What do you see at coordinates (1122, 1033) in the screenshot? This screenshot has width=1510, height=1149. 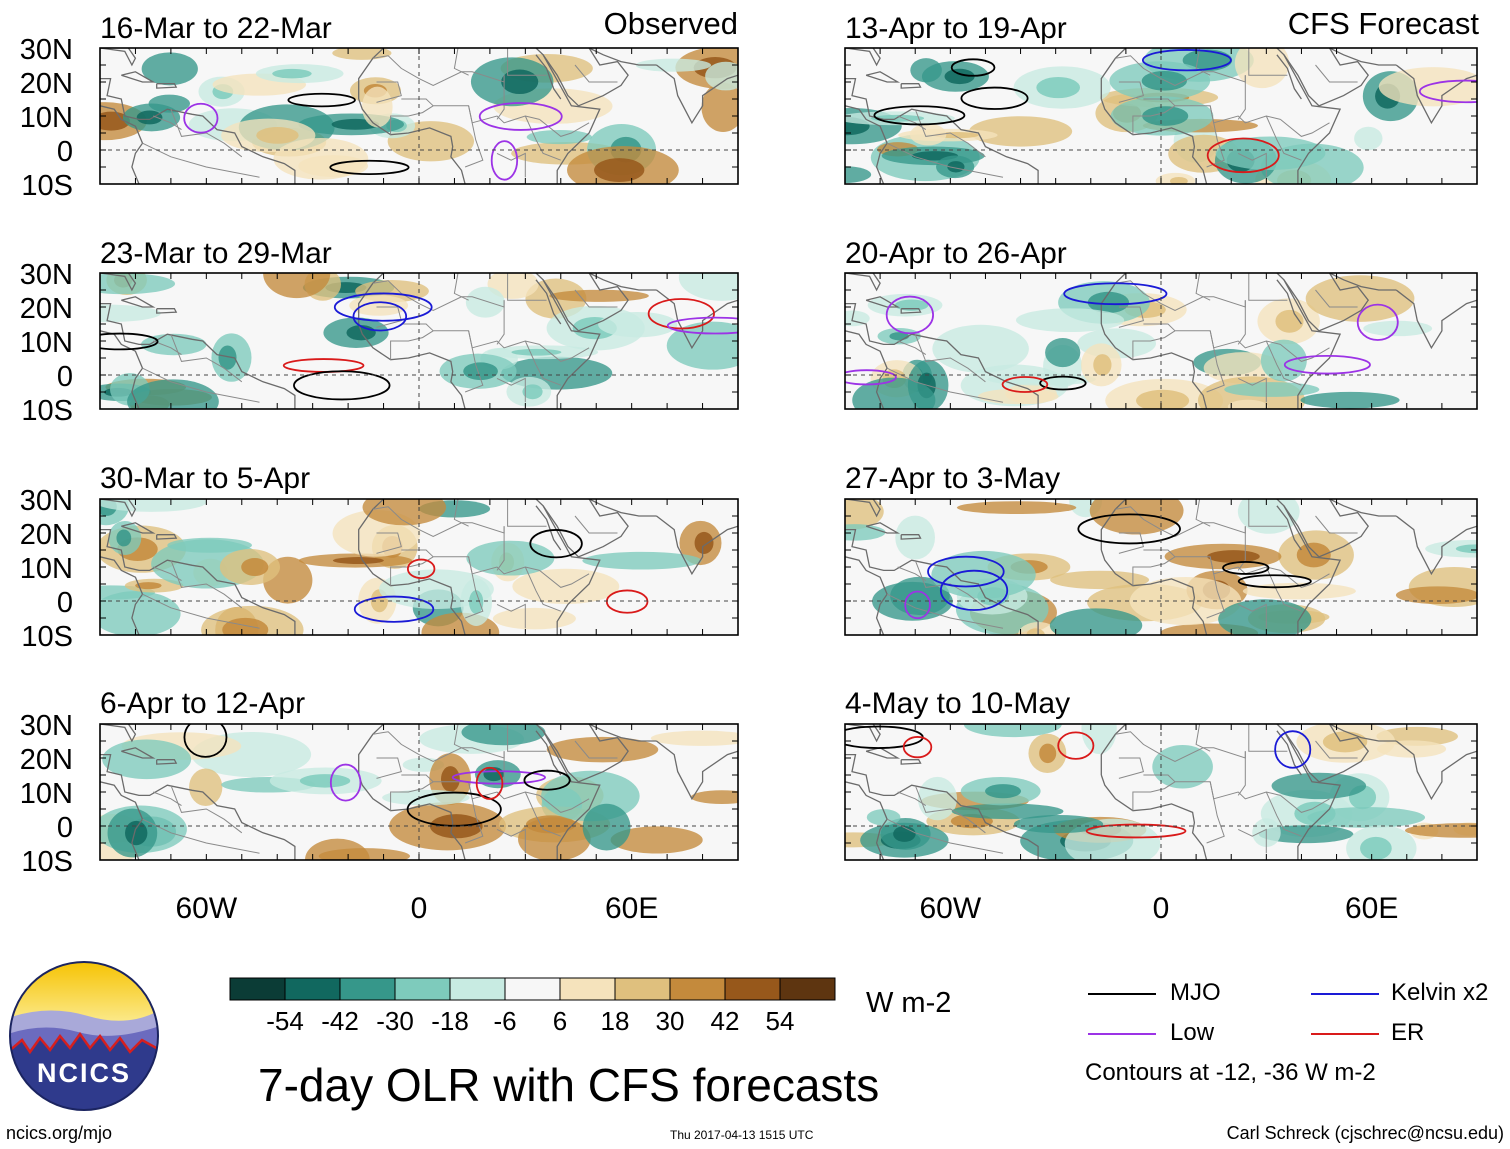 I see `legend-line-low` at bounding box center [1122, 1033].